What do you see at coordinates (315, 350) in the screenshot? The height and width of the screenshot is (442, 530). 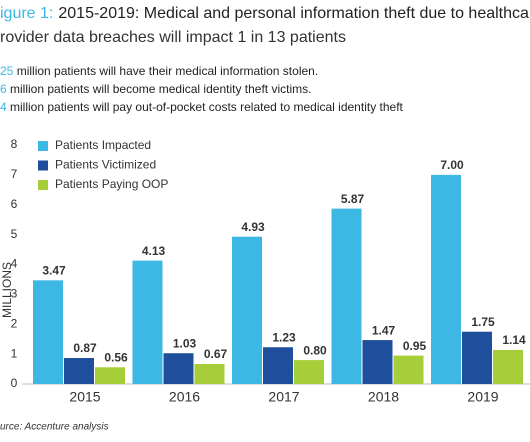 I see `value-label: 0.80` at bounding box center [315, 350].